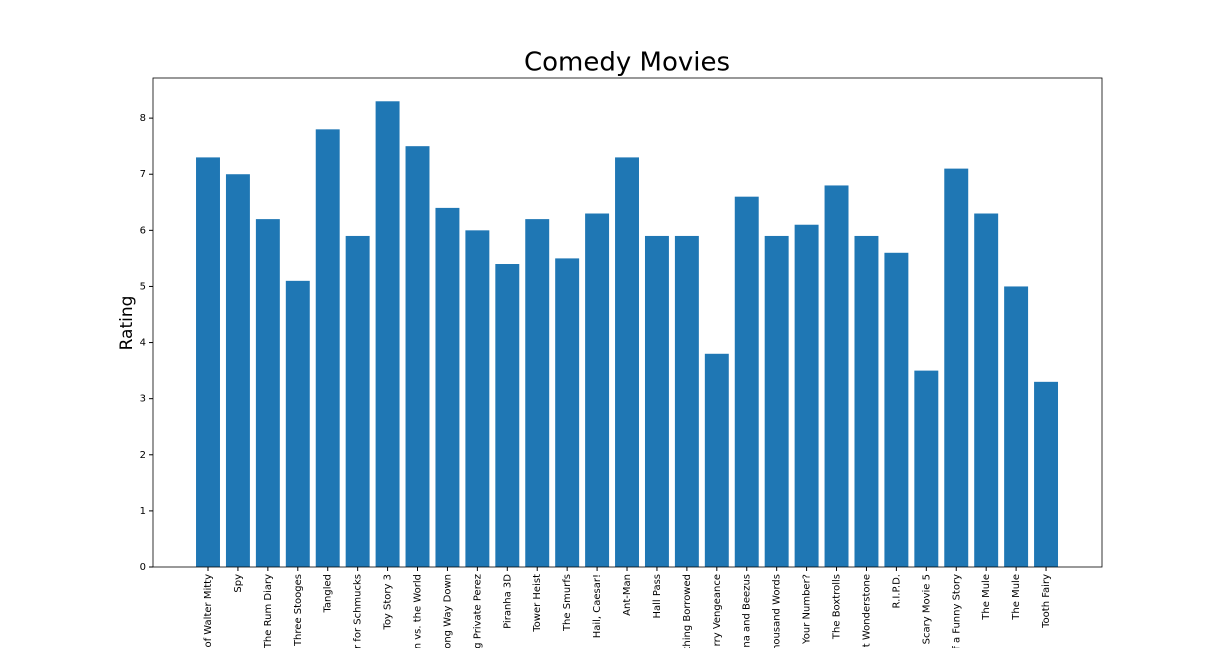 This screenshot has height=648, width=1224. What do you see at coordinates (418, 611) in the screenshot?
I see `x-tick-label: n vs. the World` at bounding box center [418, 611].